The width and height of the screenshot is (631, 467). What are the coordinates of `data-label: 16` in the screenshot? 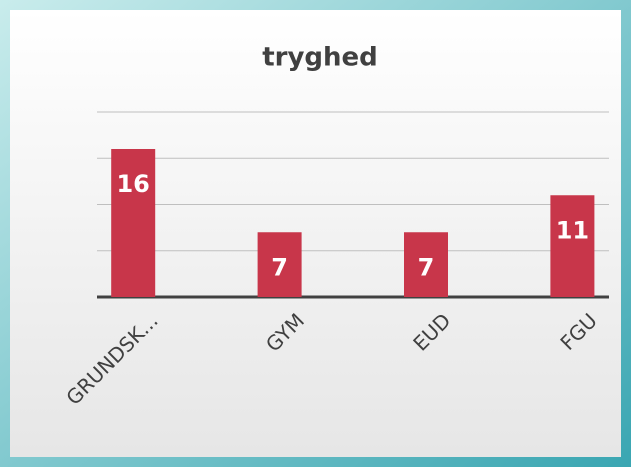 It's located at (132, 184).